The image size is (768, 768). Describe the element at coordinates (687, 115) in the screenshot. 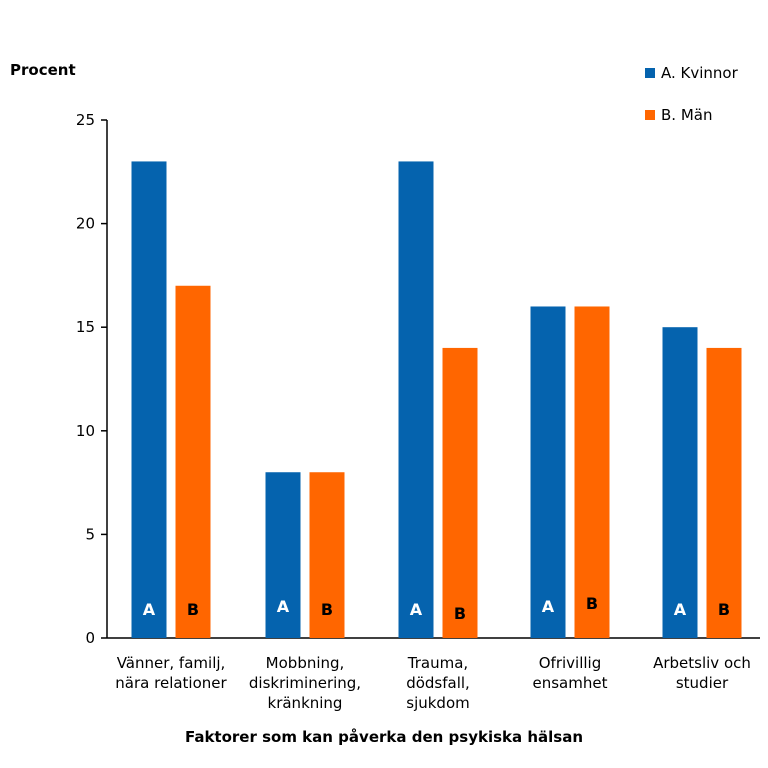

I see `legend-label-man: B. Män` at that location.